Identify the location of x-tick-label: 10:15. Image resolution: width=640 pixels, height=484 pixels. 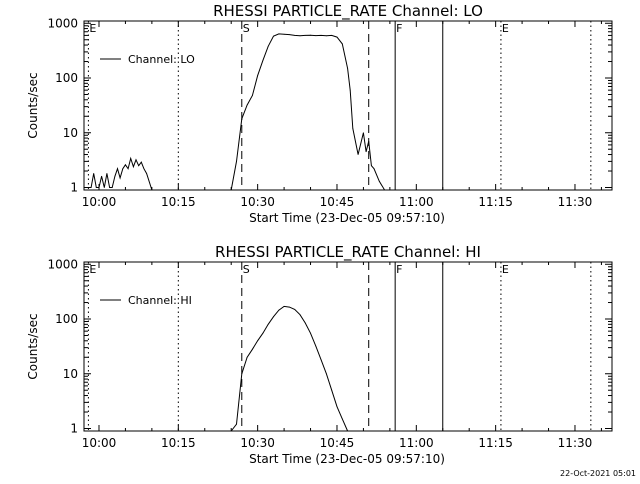
(178, 443).